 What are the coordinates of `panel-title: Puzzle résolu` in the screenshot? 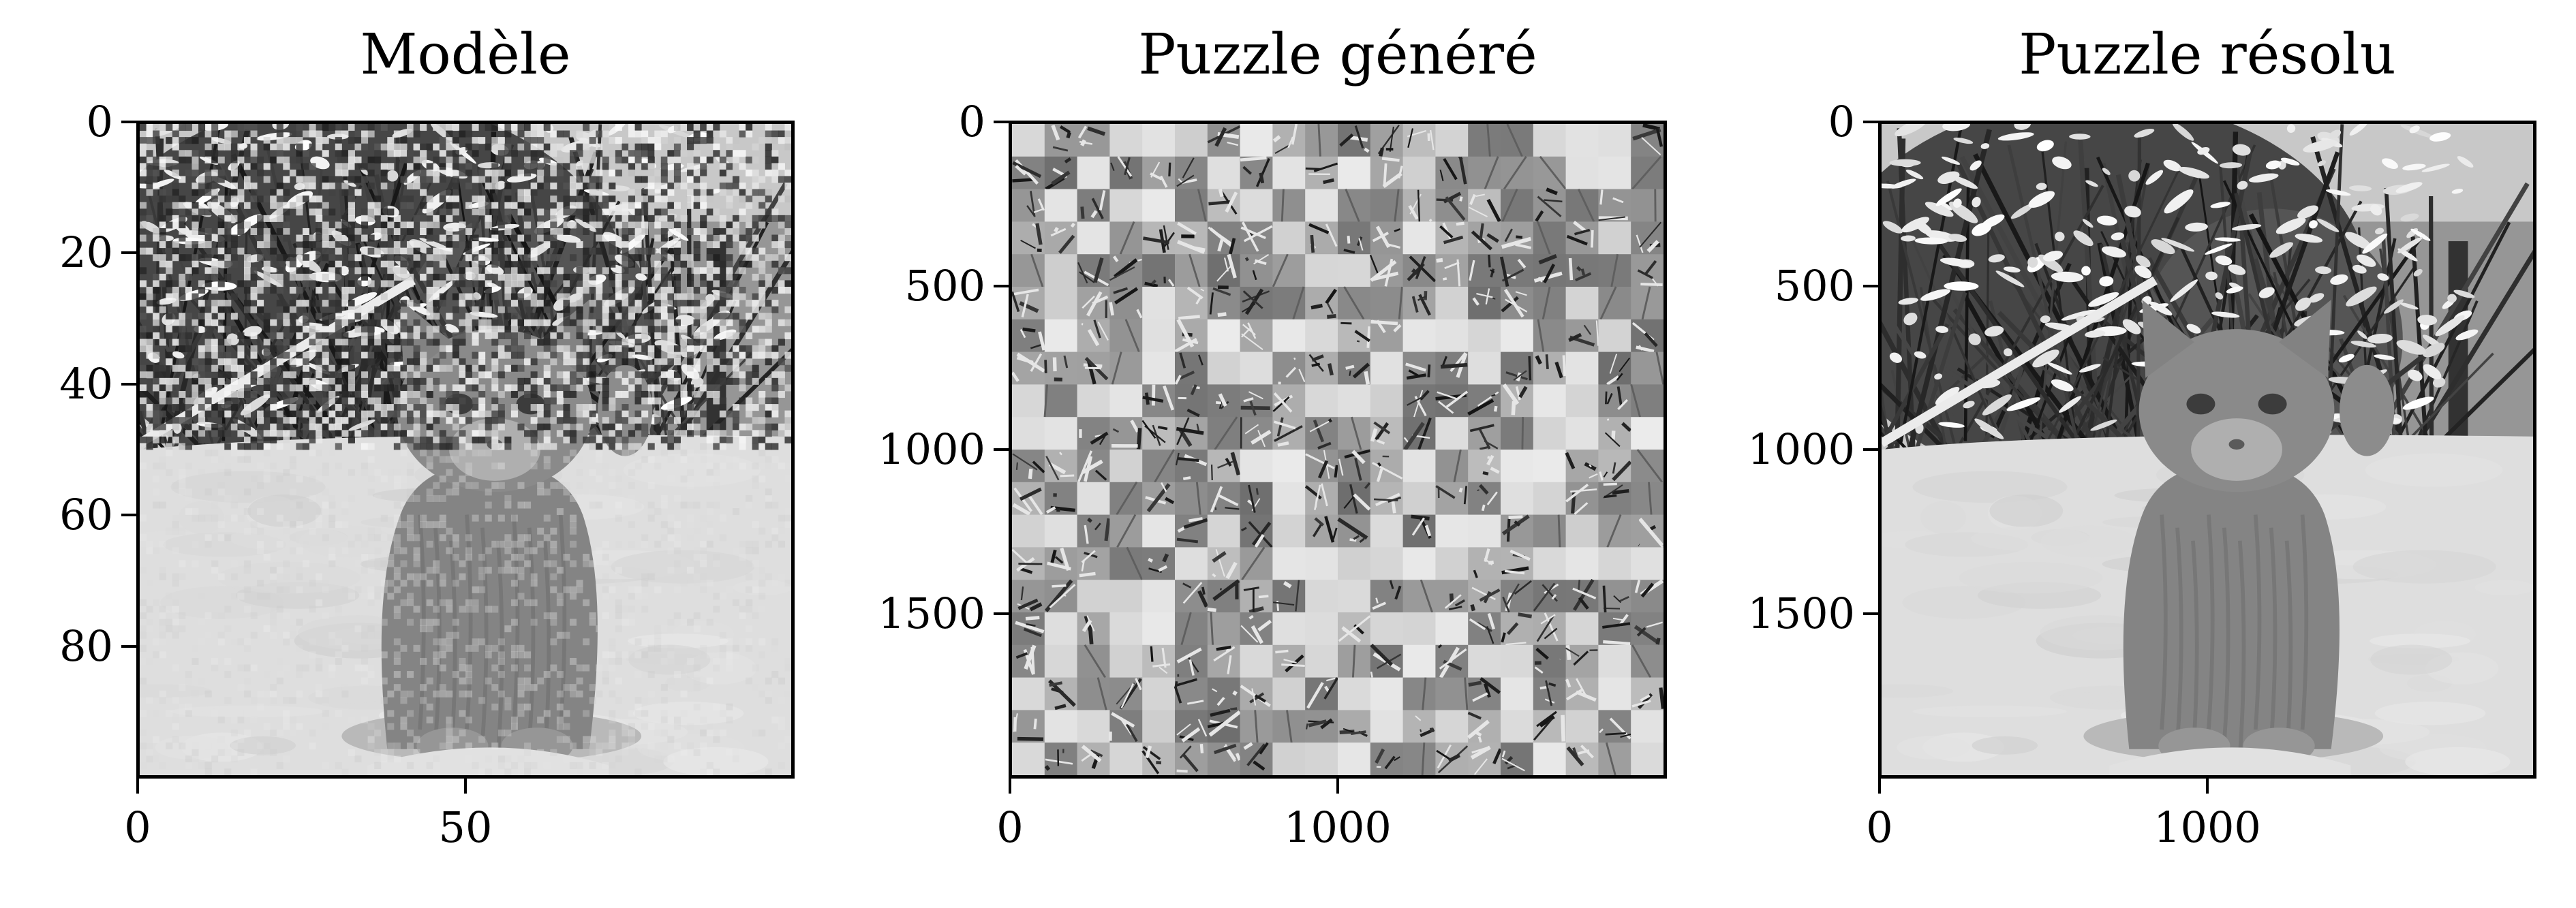 It's located at (2207, 55).